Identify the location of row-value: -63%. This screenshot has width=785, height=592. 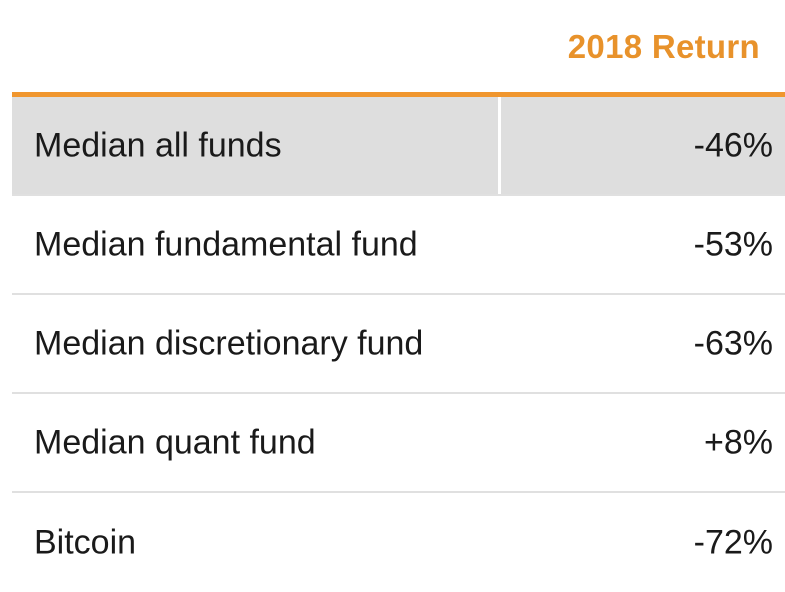
(733, 343).